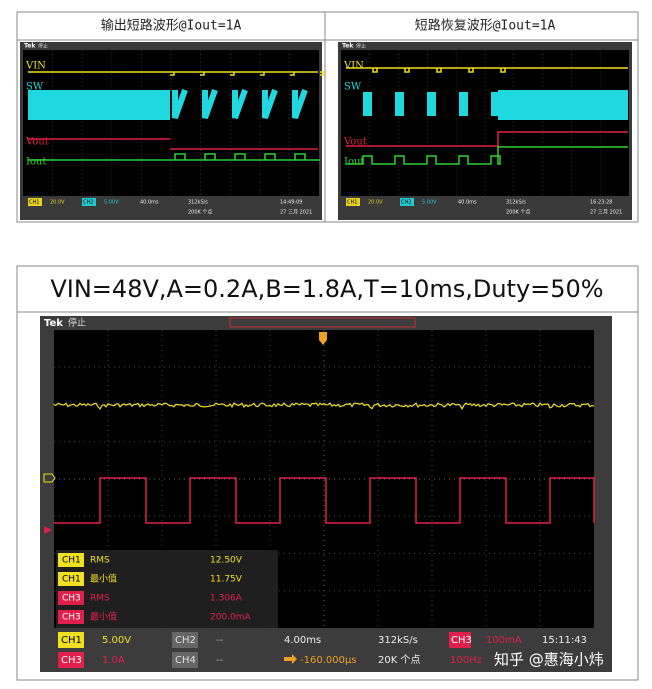 The image size is (652, 689). I want to click on ch3-marker, so click(48, 530).